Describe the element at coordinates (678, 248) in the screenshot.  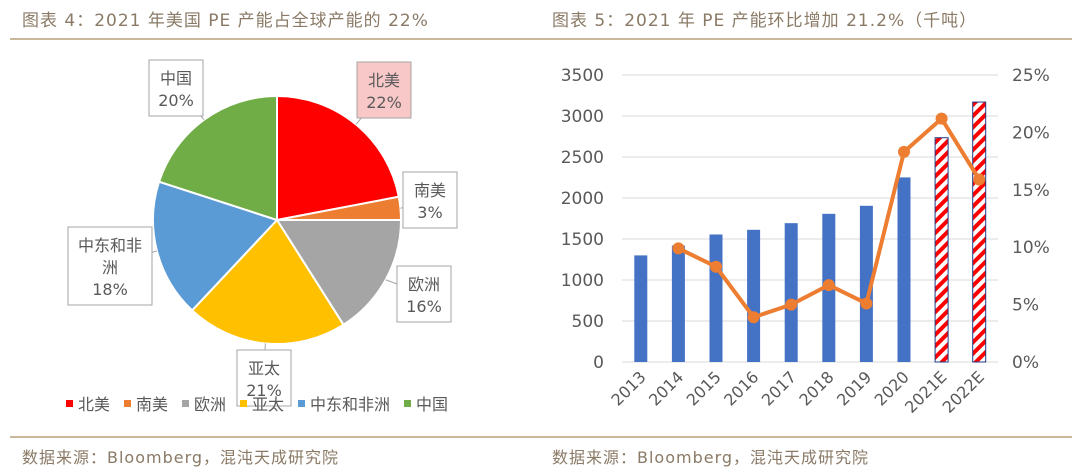
I see `growth-point-2014` at that location.